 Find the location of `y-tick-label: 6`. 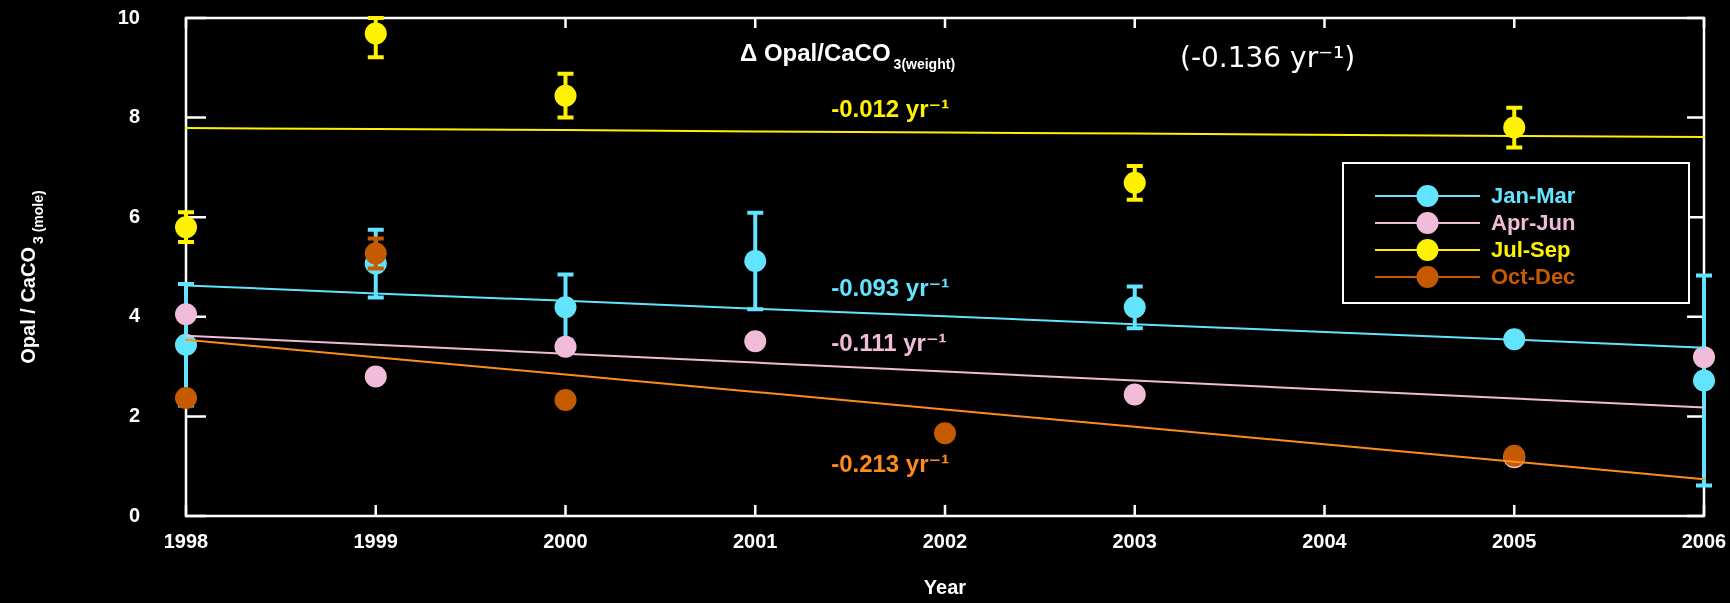

y-tick-label: 6 is located at coordinates (134, 215).